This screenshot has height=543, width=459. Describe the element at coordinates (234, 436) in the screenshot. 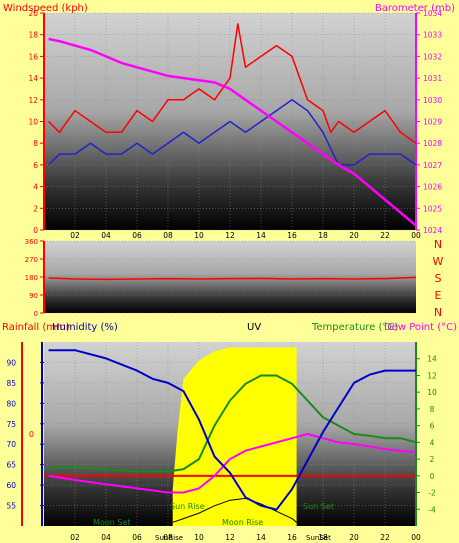

I see `series-uv` at that location.